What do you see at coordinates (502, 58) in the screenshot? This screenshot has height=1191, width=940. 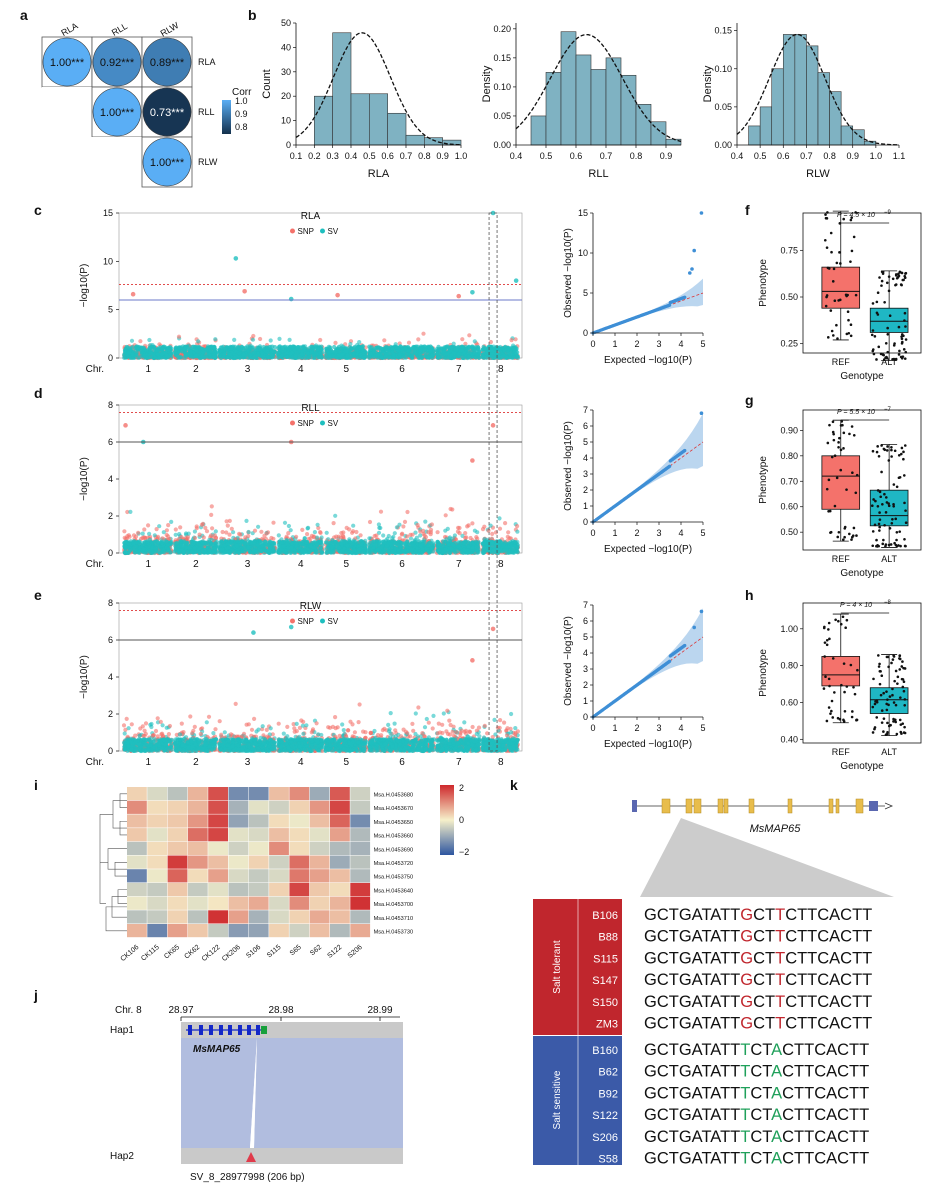 I see `y-tick-label: 0.15` at bounding box center [502, 58].